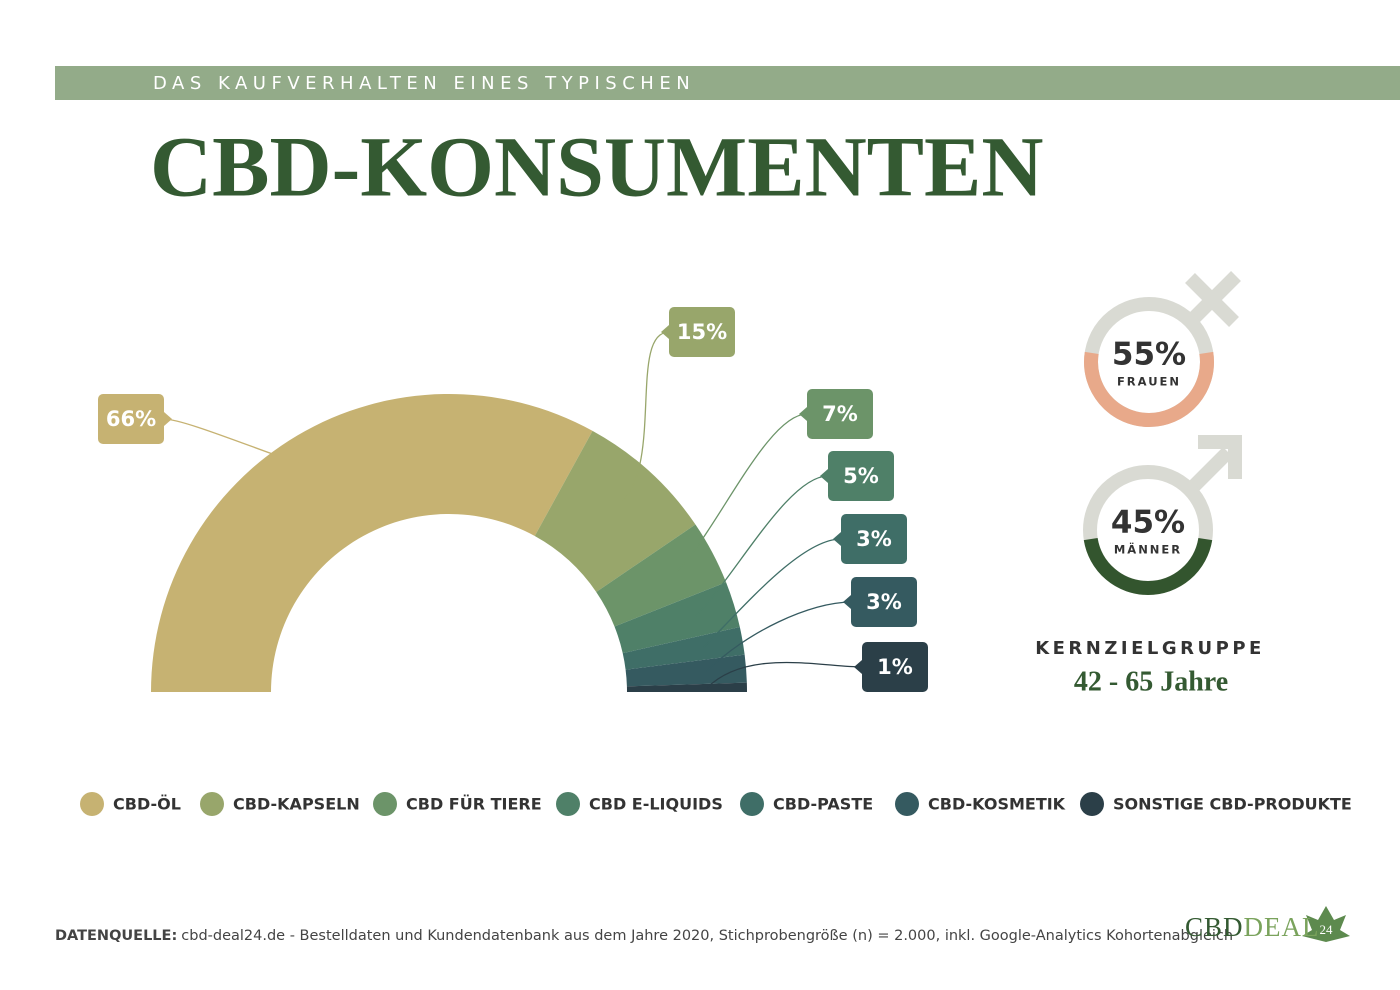 The height and width of the screenshot is (990, 1400). I want to click on legend-label: SONSTIGE CBD-PRODUKTE, so click(1232, 804).